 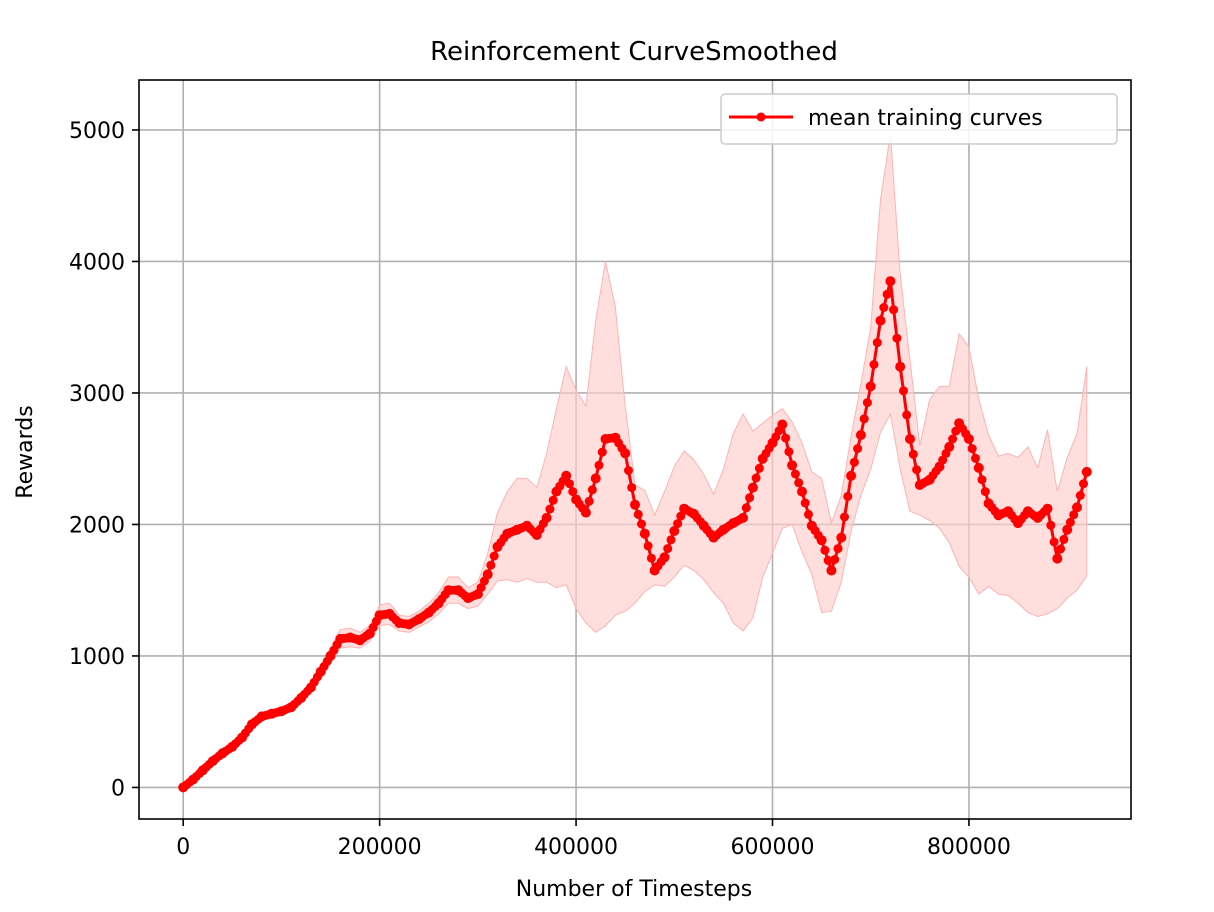 I want to click on y-tick-label: 2000, so click(x=97, y=525).